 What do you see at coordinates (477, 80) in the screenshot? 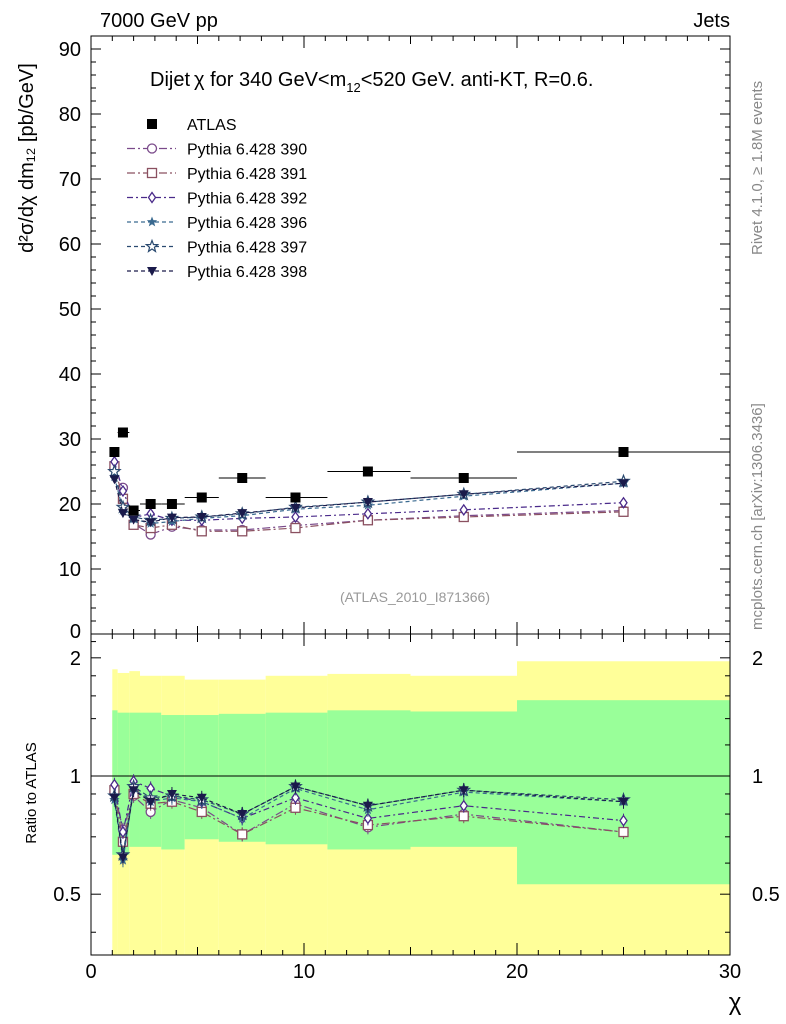
I see `title-suffix: <520 GeV. anti-KT, R=0.6.` at bounding box center [477, 80].